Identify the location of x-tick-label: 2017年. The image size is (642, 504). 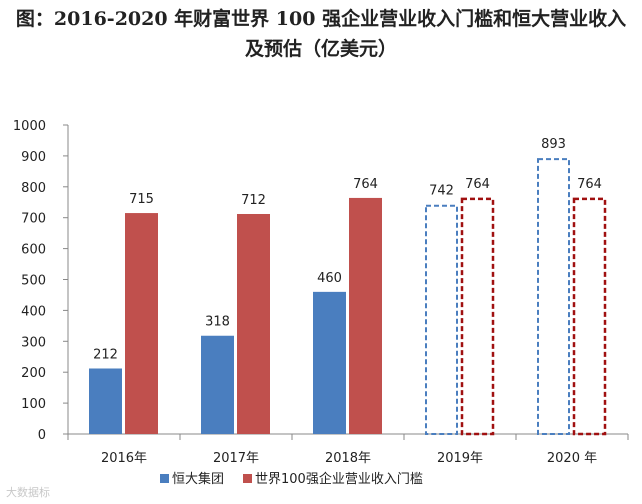
(236, 458).